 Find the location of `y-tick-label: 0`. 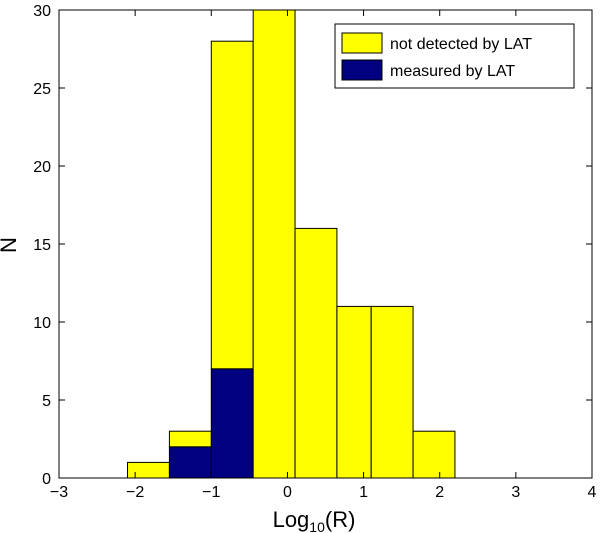

y-tick-label: 0 is located at coordinates (46, 479).